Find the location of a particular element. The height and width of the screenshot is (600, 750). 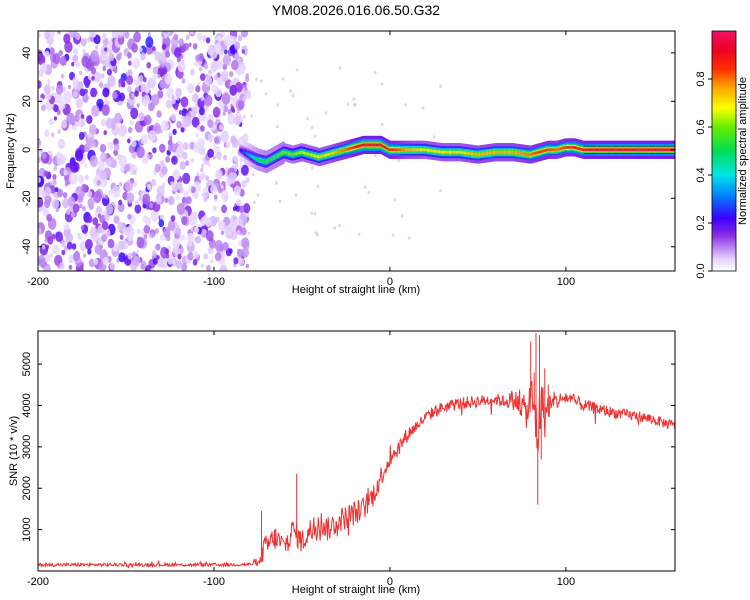

colorbar-bar is located at coordinates (724, 151).